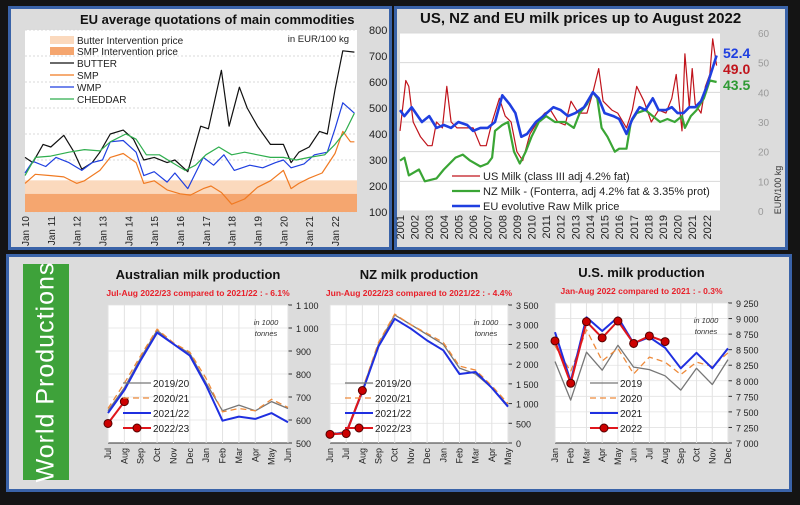 The height and width of the screenshot is (505, 800). I want to click on x-tick-label: Jan 20, so click(284, 231).